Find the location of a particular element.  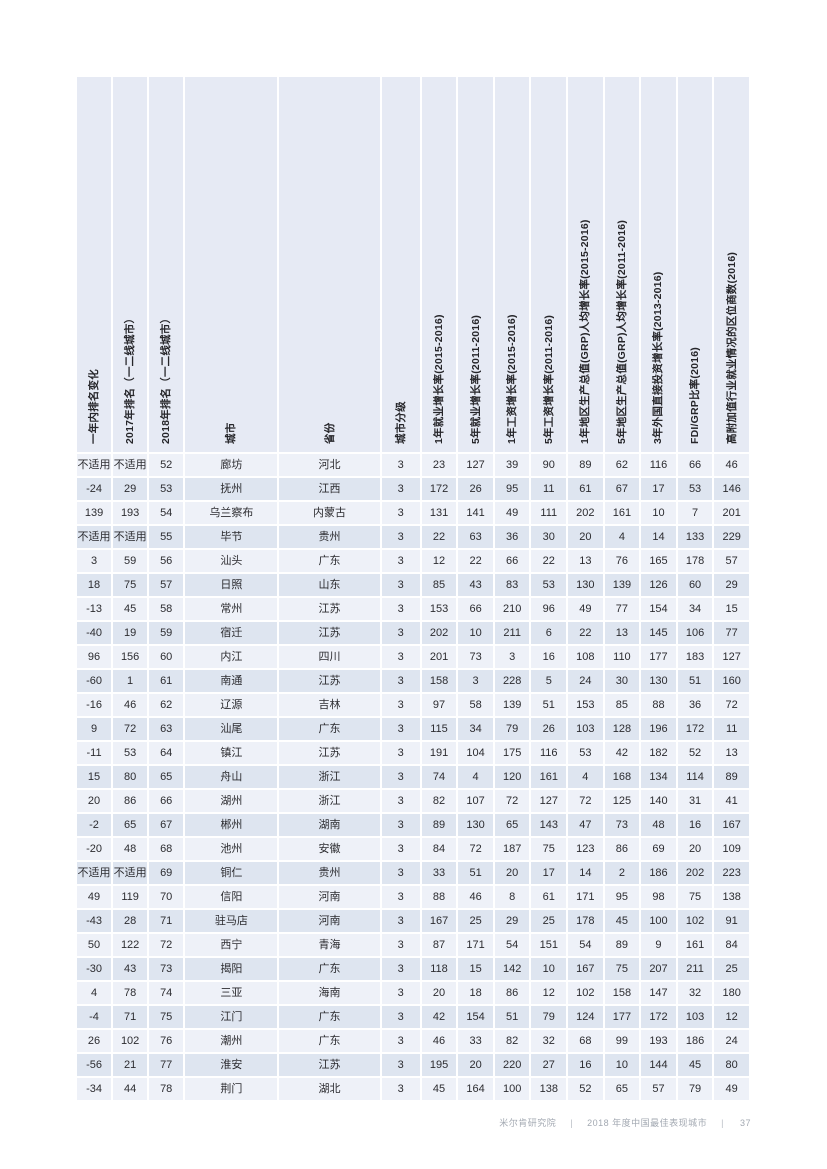

rank-2018-cell: 54 is located at coordinates (166, 513).